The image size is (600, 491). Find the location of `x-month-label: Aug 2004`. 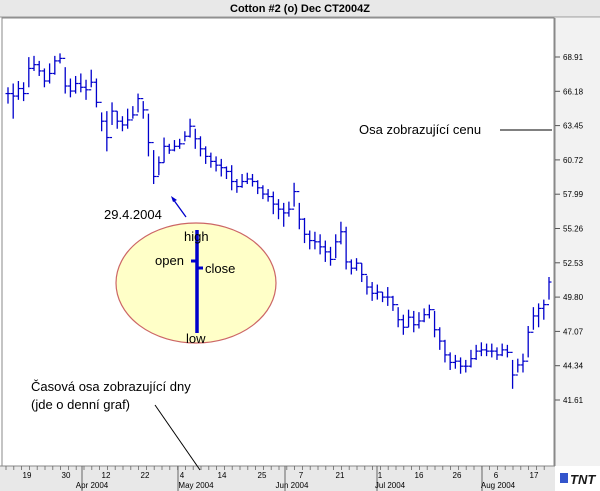

x-month-label: Aug 2004 is located at coordinates (498, 485).